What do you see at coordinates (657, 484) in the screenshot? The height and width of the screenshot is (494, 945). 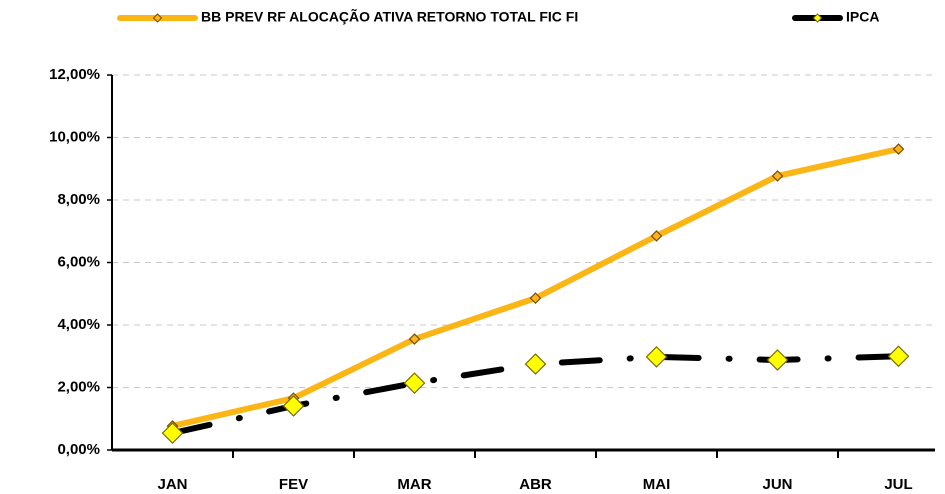 I see `x-tick-label: MAI` at bounding box center [657, 484].